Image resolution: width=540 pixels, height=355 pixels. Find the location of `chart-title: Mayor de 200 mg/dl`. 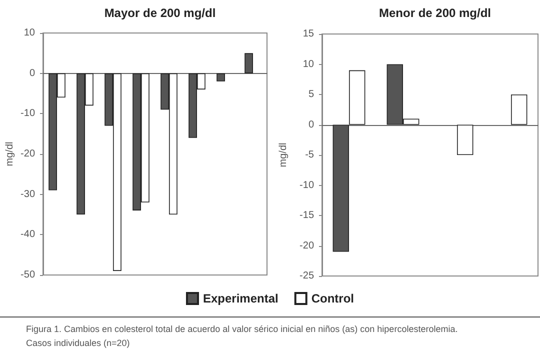

chart-title: Mayor de 200 mg/dl is located at coordinates (160, 13).